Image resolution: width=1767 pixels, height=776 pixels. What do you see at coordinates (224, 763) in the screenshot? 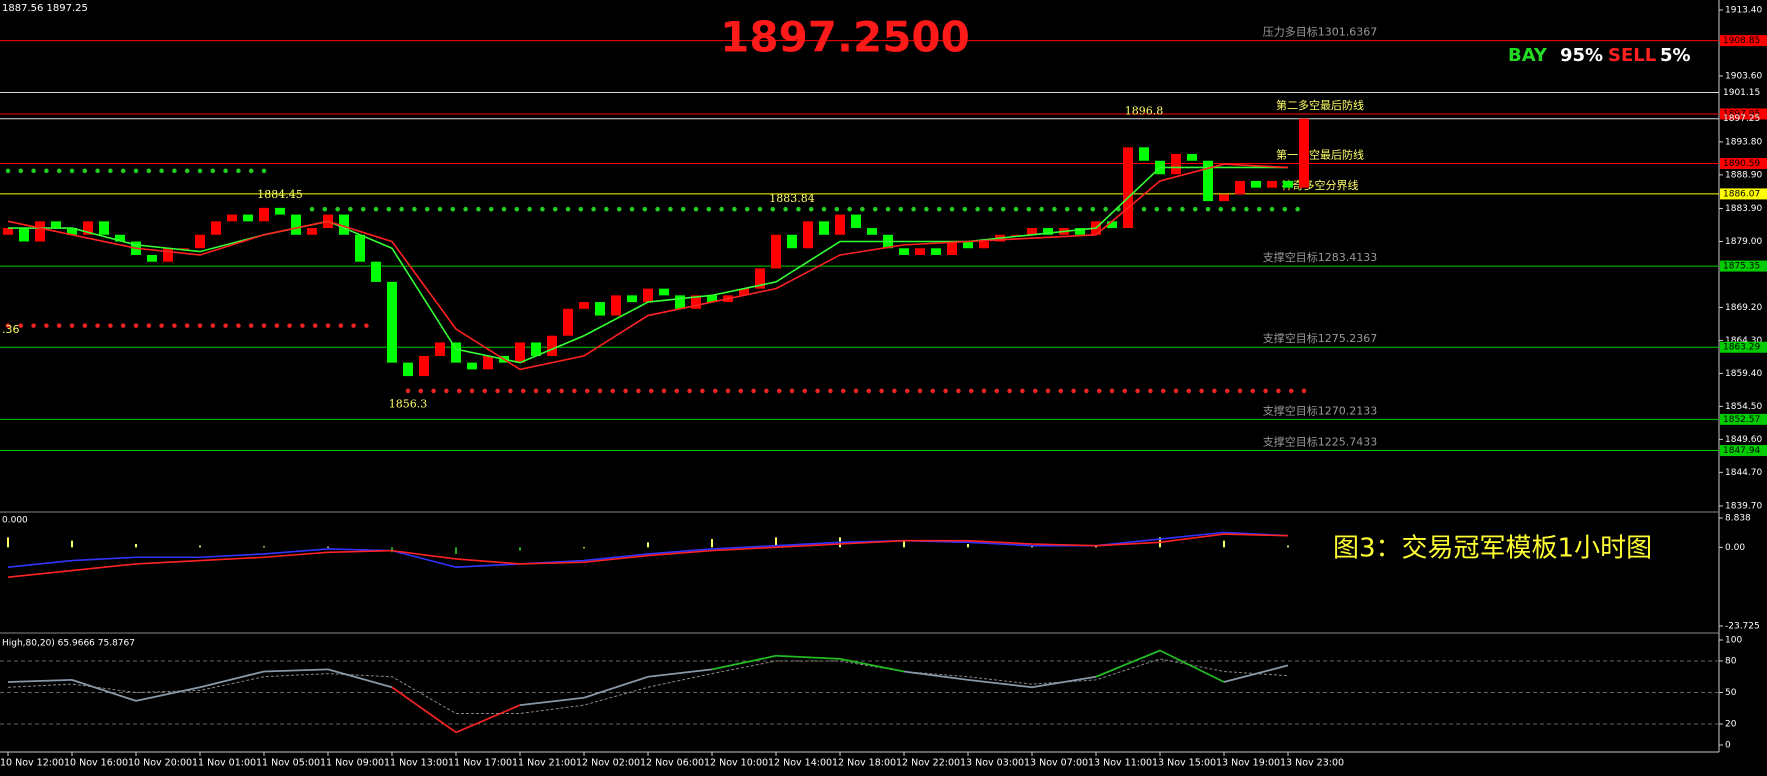
I see `x-tick-label: 11 Nov 01:00` at bounding box center [224, 763].